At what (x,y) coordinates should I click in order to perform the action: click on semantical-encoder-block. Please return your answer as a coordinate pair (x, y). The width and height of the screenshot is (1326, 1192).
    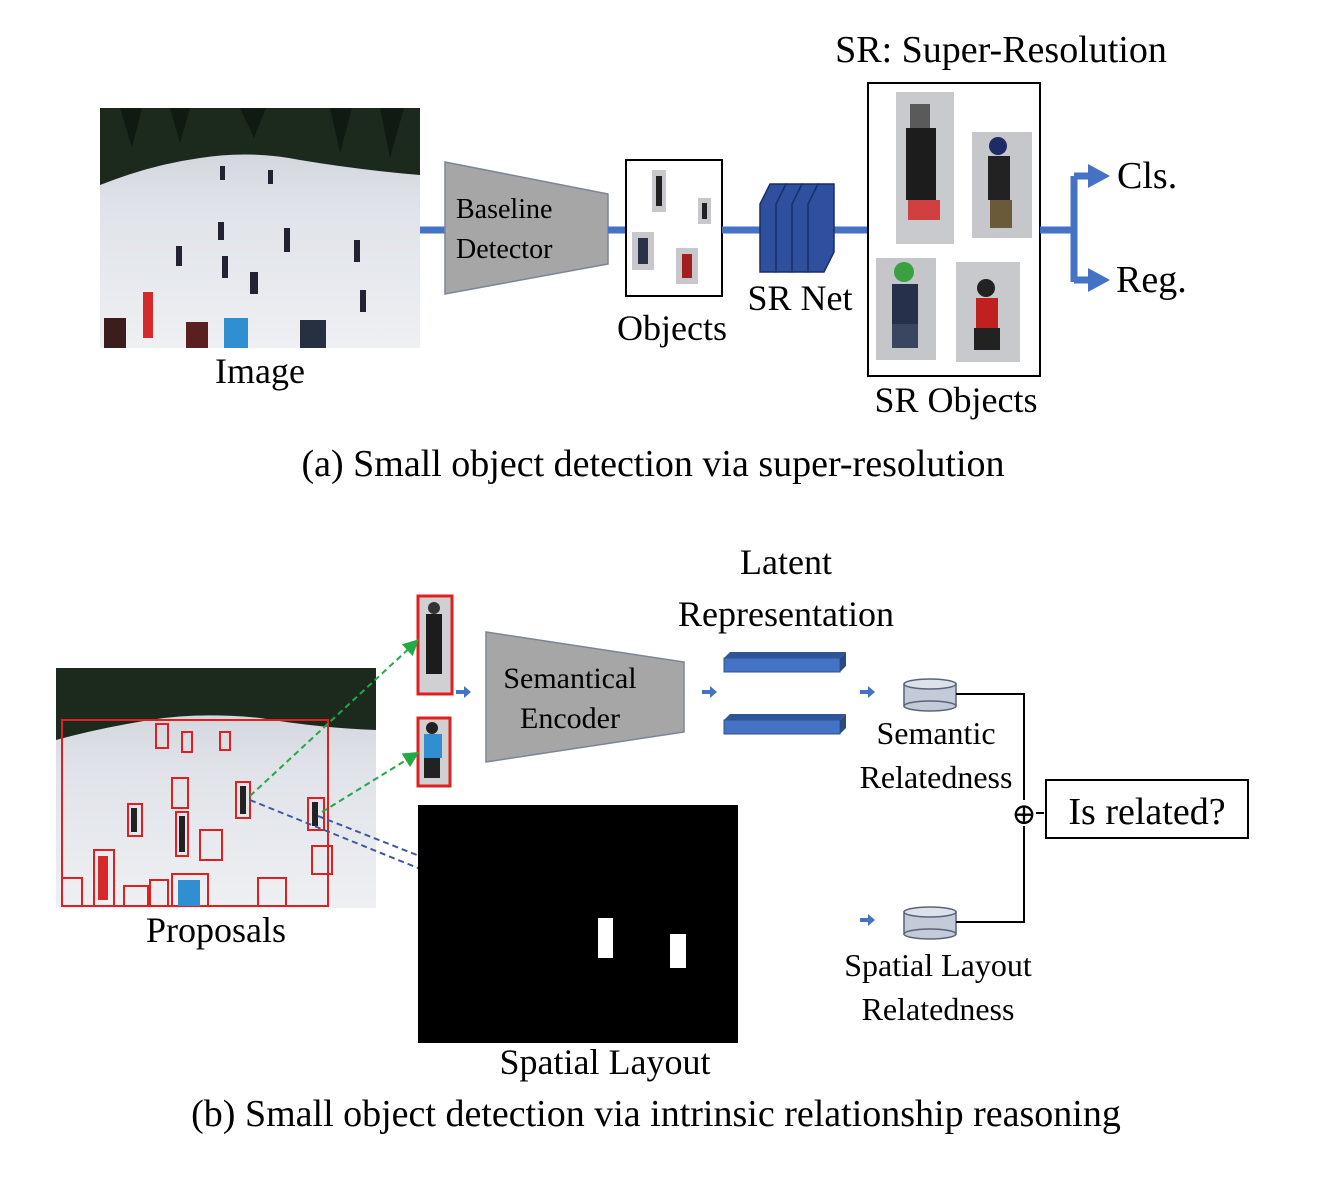
    Looking at the image, I should click on (585, 697).